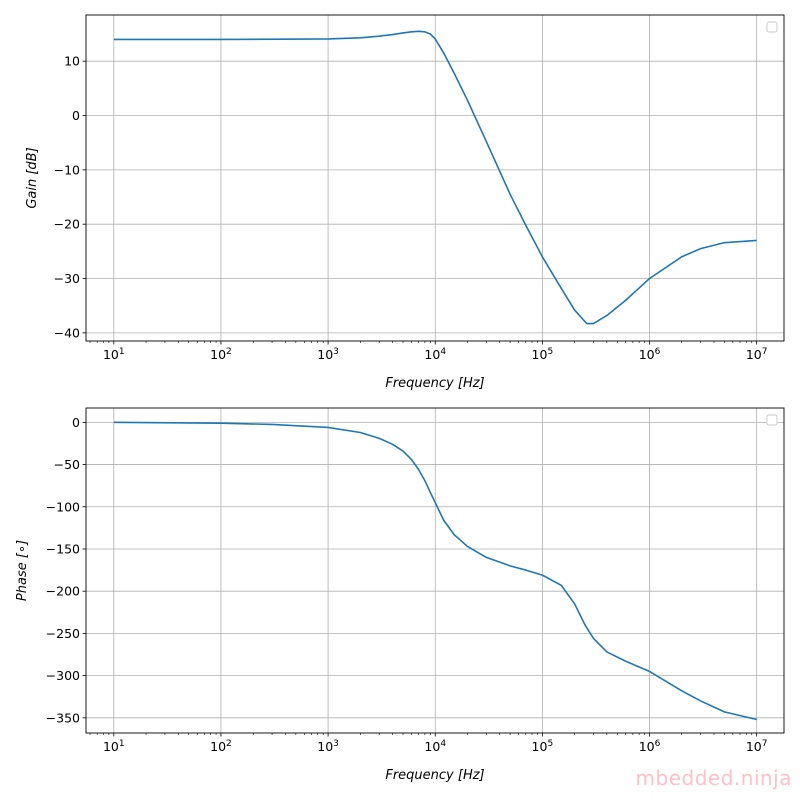 Image resolution: width=800 pixels, height=800 pixels. Describe the element at coordinates (63, 591) in the screenshot. I see `phase-ytick-label-4: −200` at that location.